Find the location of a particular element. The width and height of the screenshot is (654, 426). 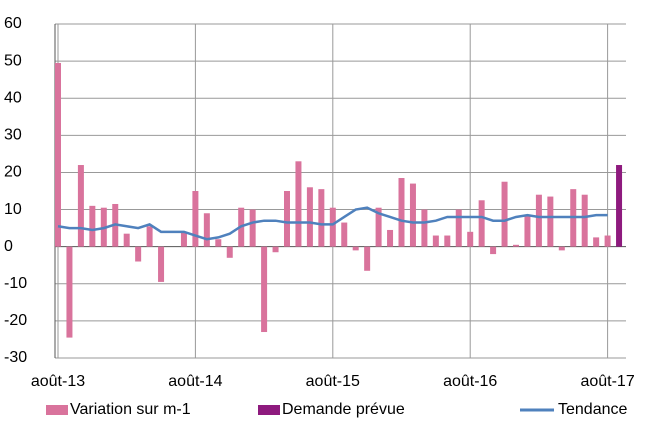

y-tick-label: 60 is located at coordinates (13, 23).